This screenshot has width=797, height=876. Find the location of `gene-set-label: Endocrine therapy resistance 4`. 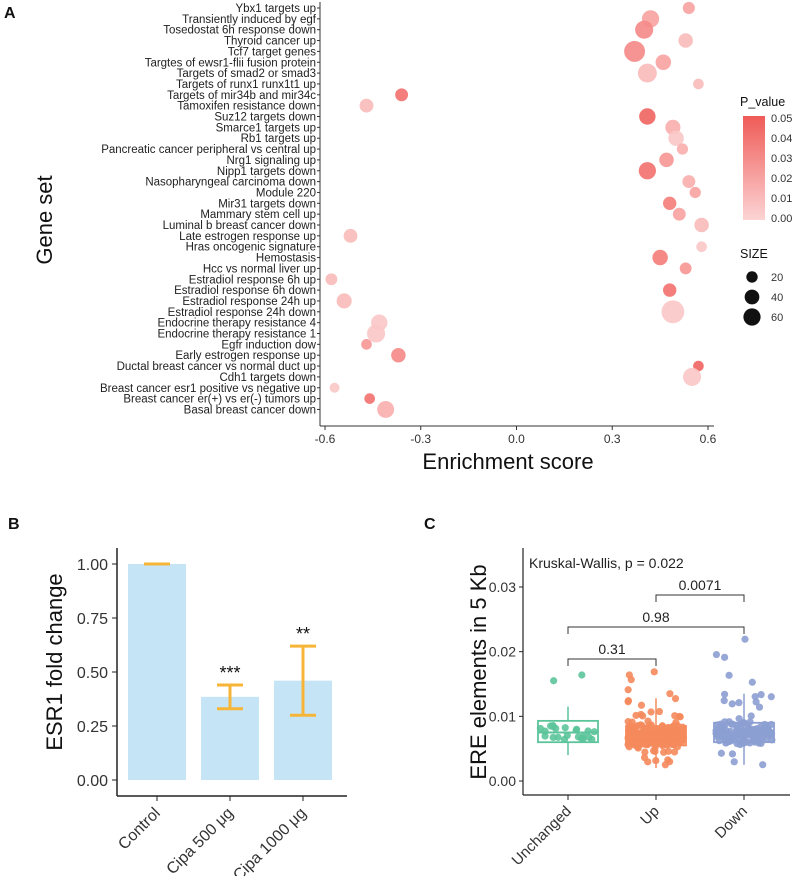

gene-set-label: Endocrine therapy resistance 4 is located at coordinates (236, 324).